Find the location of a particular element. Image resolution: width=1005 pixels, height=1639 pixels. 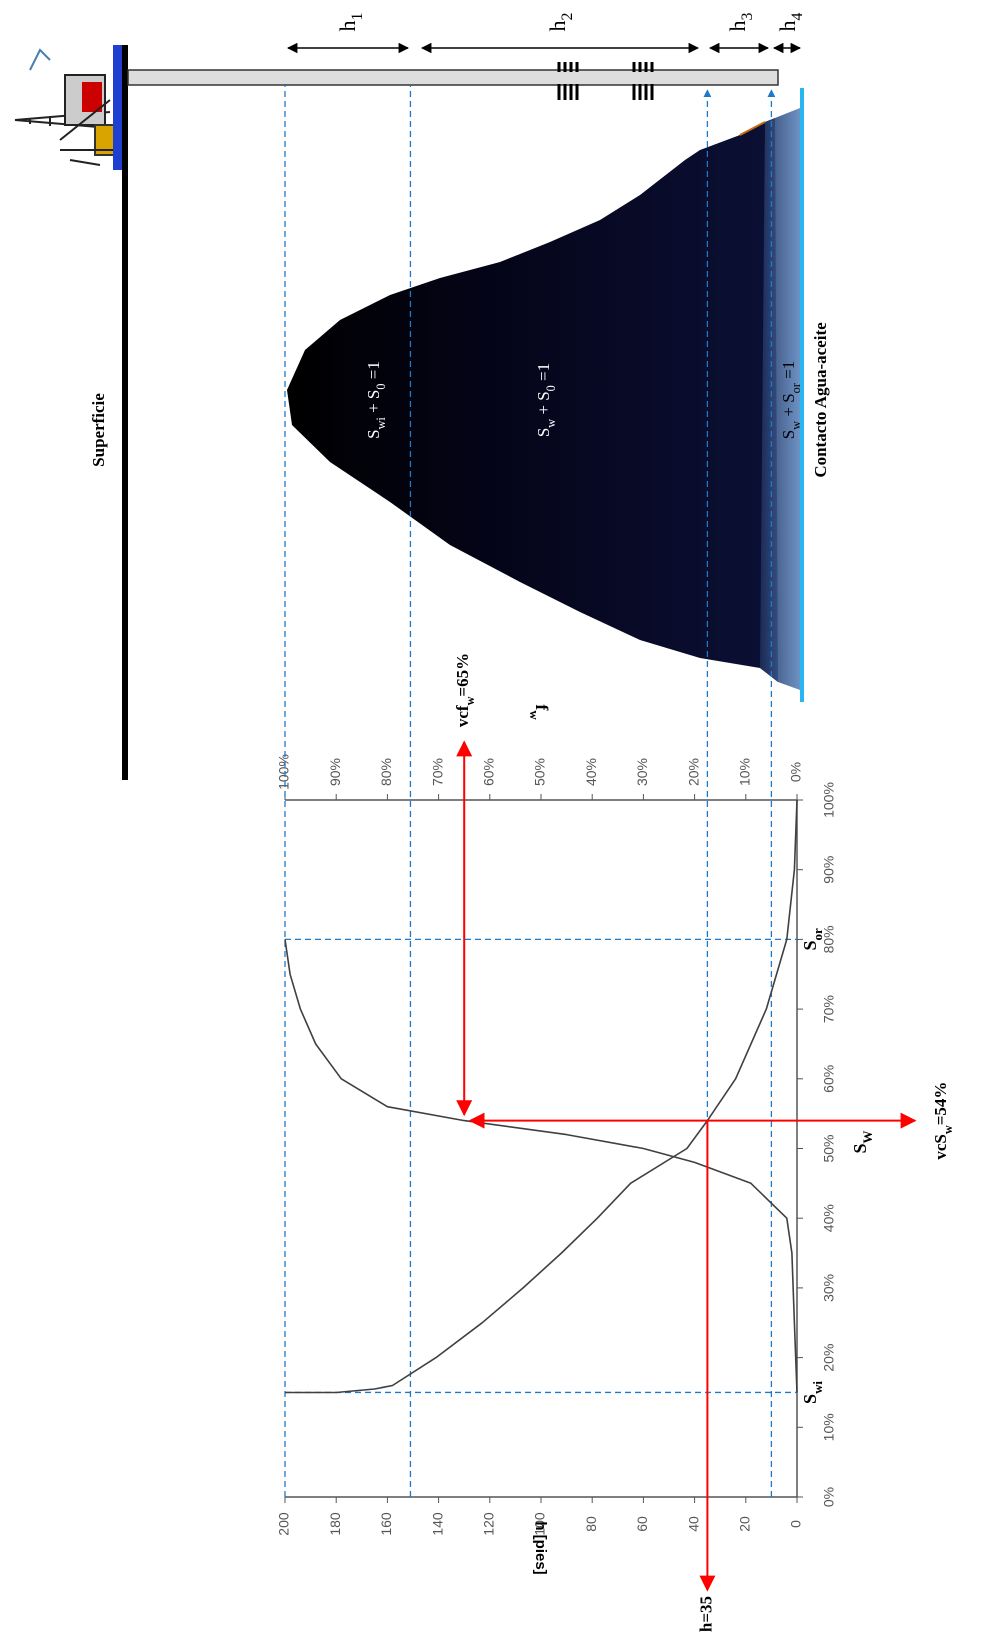

zone-label: Sw + S0 =1 is located at coordinates (546, 400).